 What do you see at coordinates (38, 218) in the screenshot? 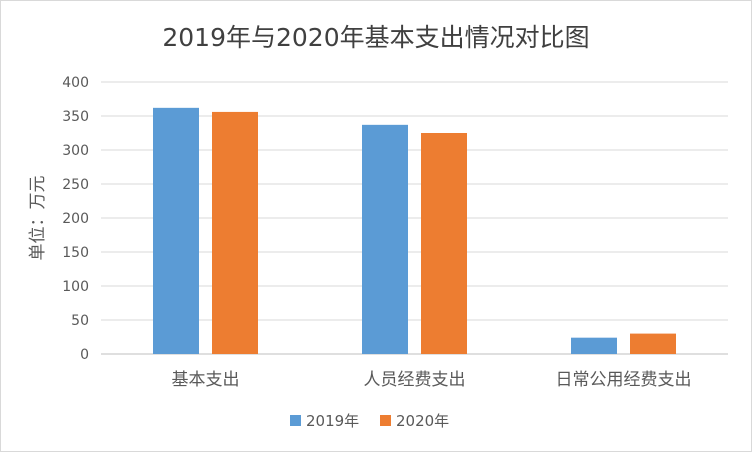
I see `y-axis-label: 单位：万元` at bounding box center [38, 218].